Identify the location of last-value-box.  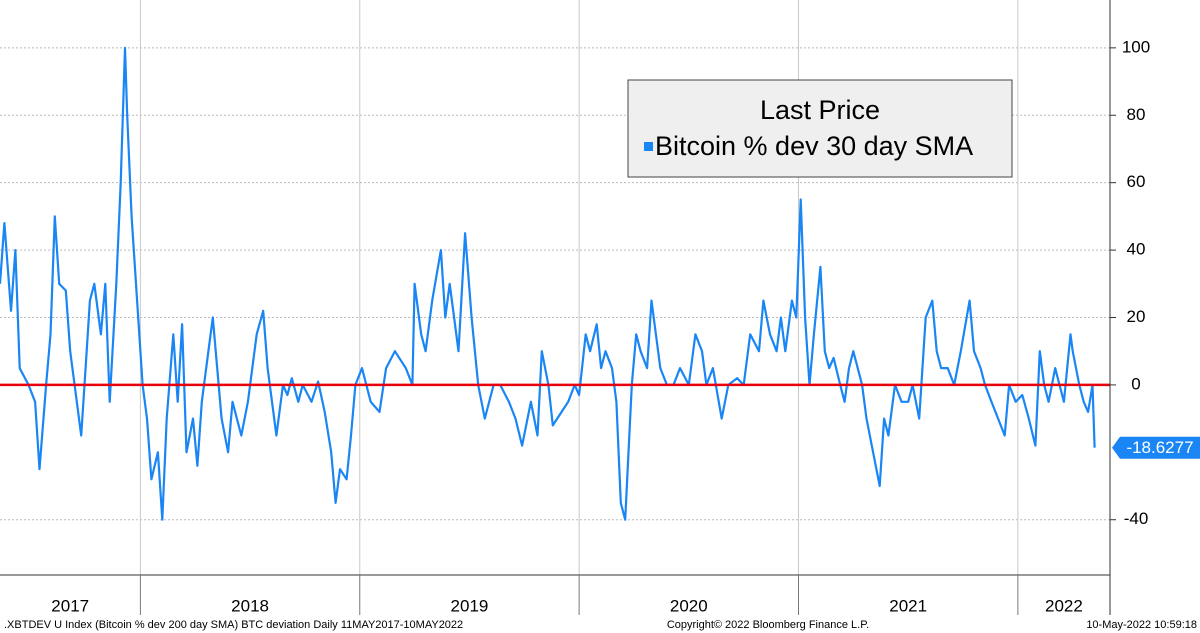
(1156, 447).